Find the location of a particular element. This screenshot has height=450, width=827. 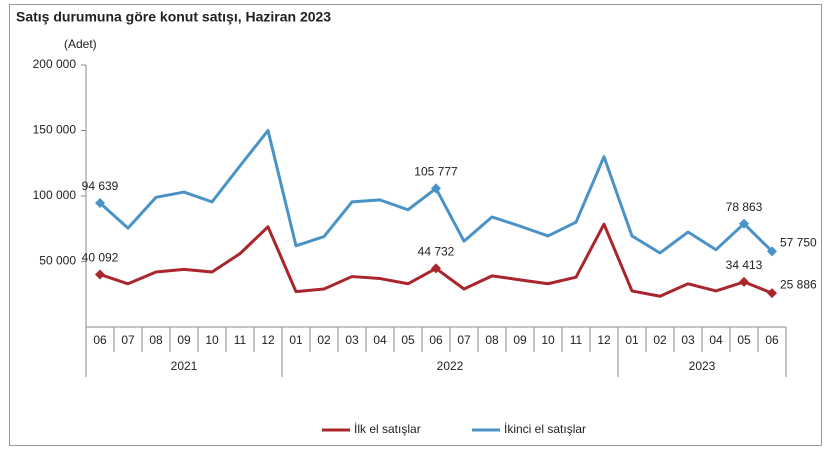

y-tick-label: 50 000 is located at coordinates (57, 261).